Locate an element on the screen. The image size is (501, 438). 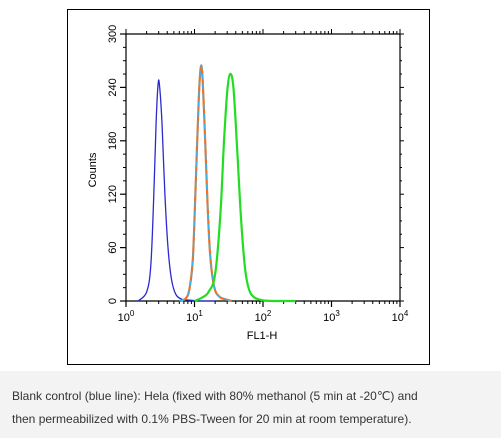
y-tick-label: 0 is located at coordinates (113, 301).